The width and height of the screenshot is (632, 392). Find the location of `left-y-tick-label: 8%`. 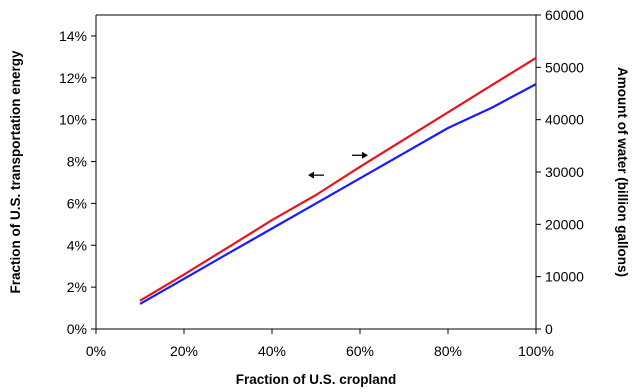

left-y-tick-label: 8% is located at coordinates (77, 162).